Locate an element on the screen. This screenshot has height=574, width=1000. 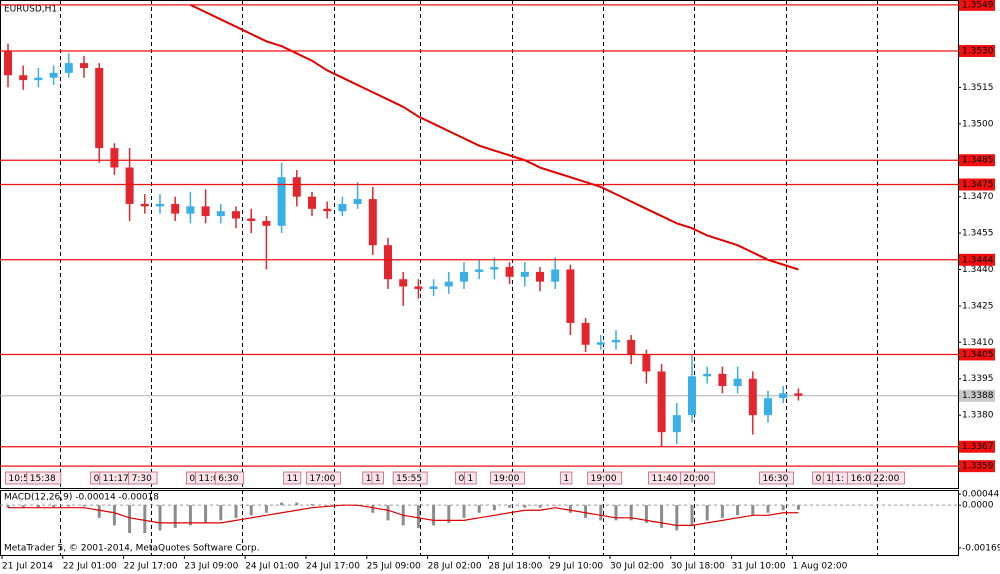
symbol-label: EURUSD,H1 is located at coordinates (30, 10).